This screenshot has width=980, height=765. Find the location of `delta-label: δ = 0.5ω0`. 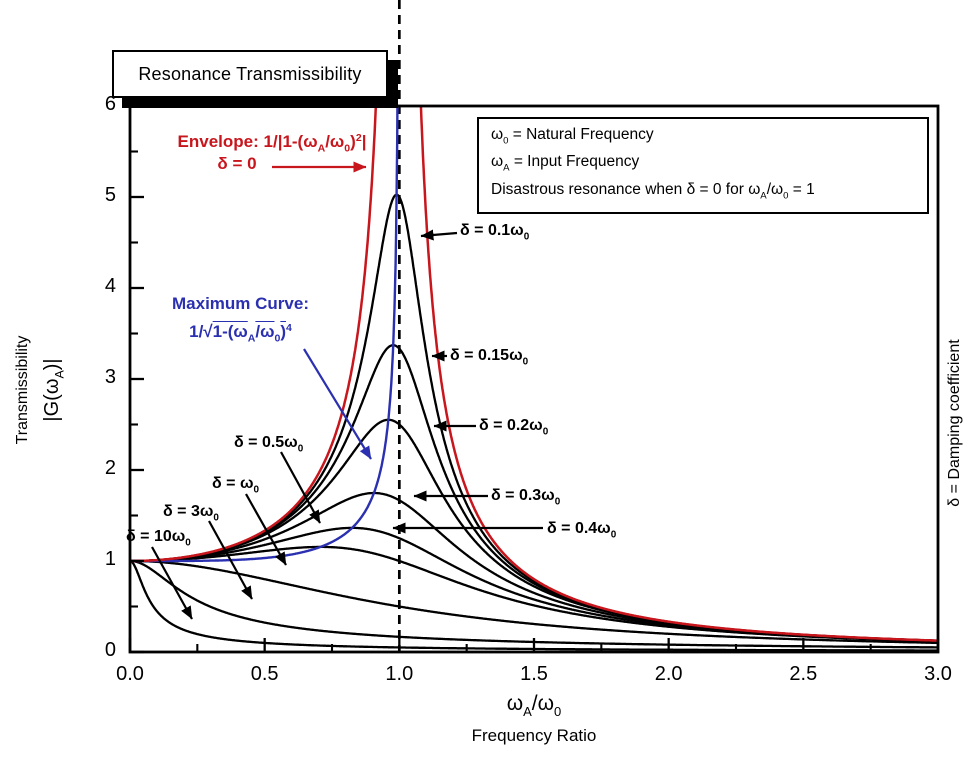

delta-label: δ = 0.5ω0 is located at coordinates (269, 444).